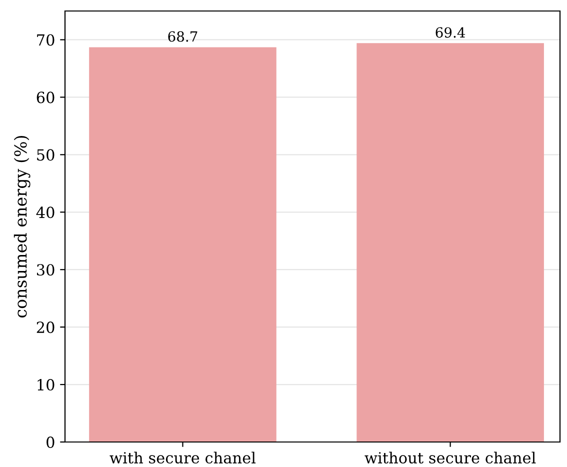 The image size is (567, 467). Describe the element at coordinates (45, 270) in the screenshot. I see `y-tick-label: 30` at that location.